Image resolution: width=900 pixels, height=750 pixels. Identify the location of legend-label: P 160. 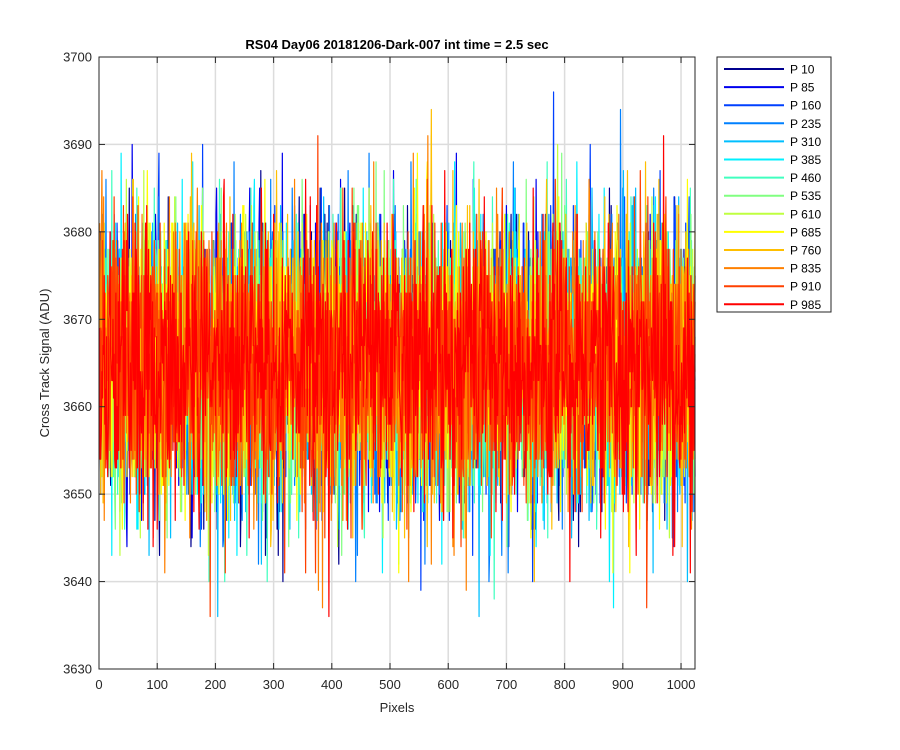
(805, 106).